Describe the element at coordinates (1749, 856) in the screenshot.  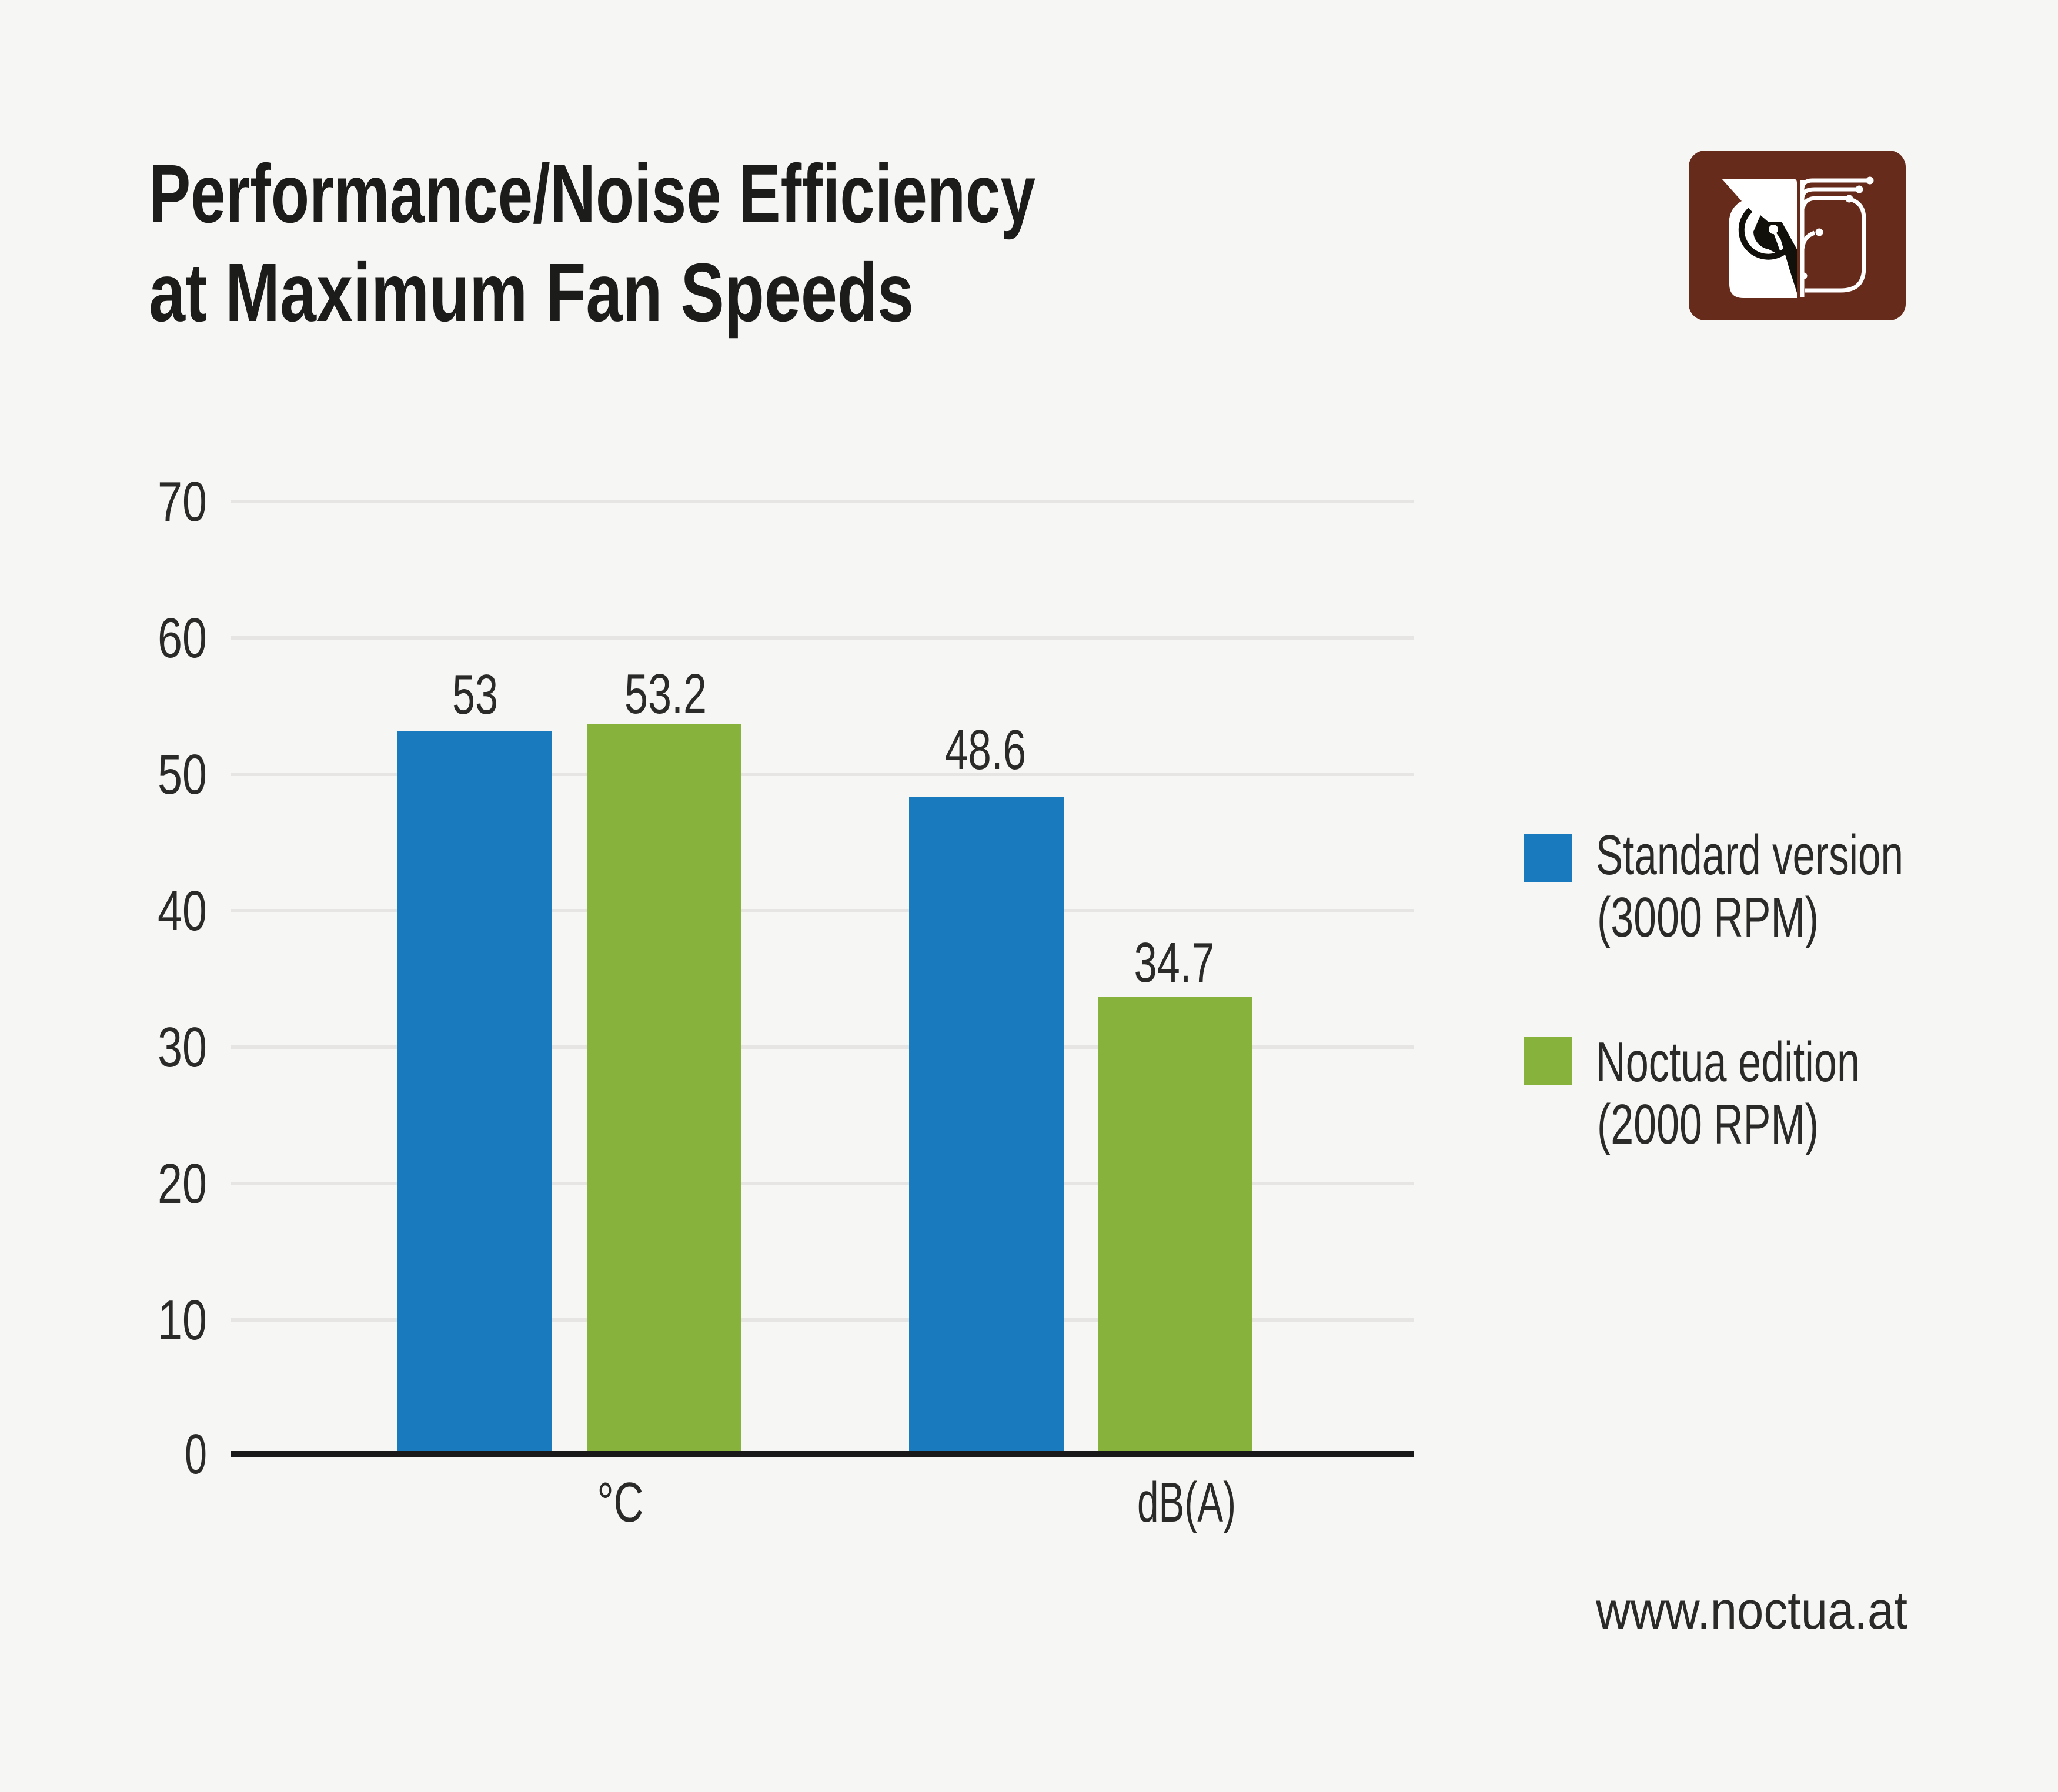
I see `svg-text: Standard version` at that location.